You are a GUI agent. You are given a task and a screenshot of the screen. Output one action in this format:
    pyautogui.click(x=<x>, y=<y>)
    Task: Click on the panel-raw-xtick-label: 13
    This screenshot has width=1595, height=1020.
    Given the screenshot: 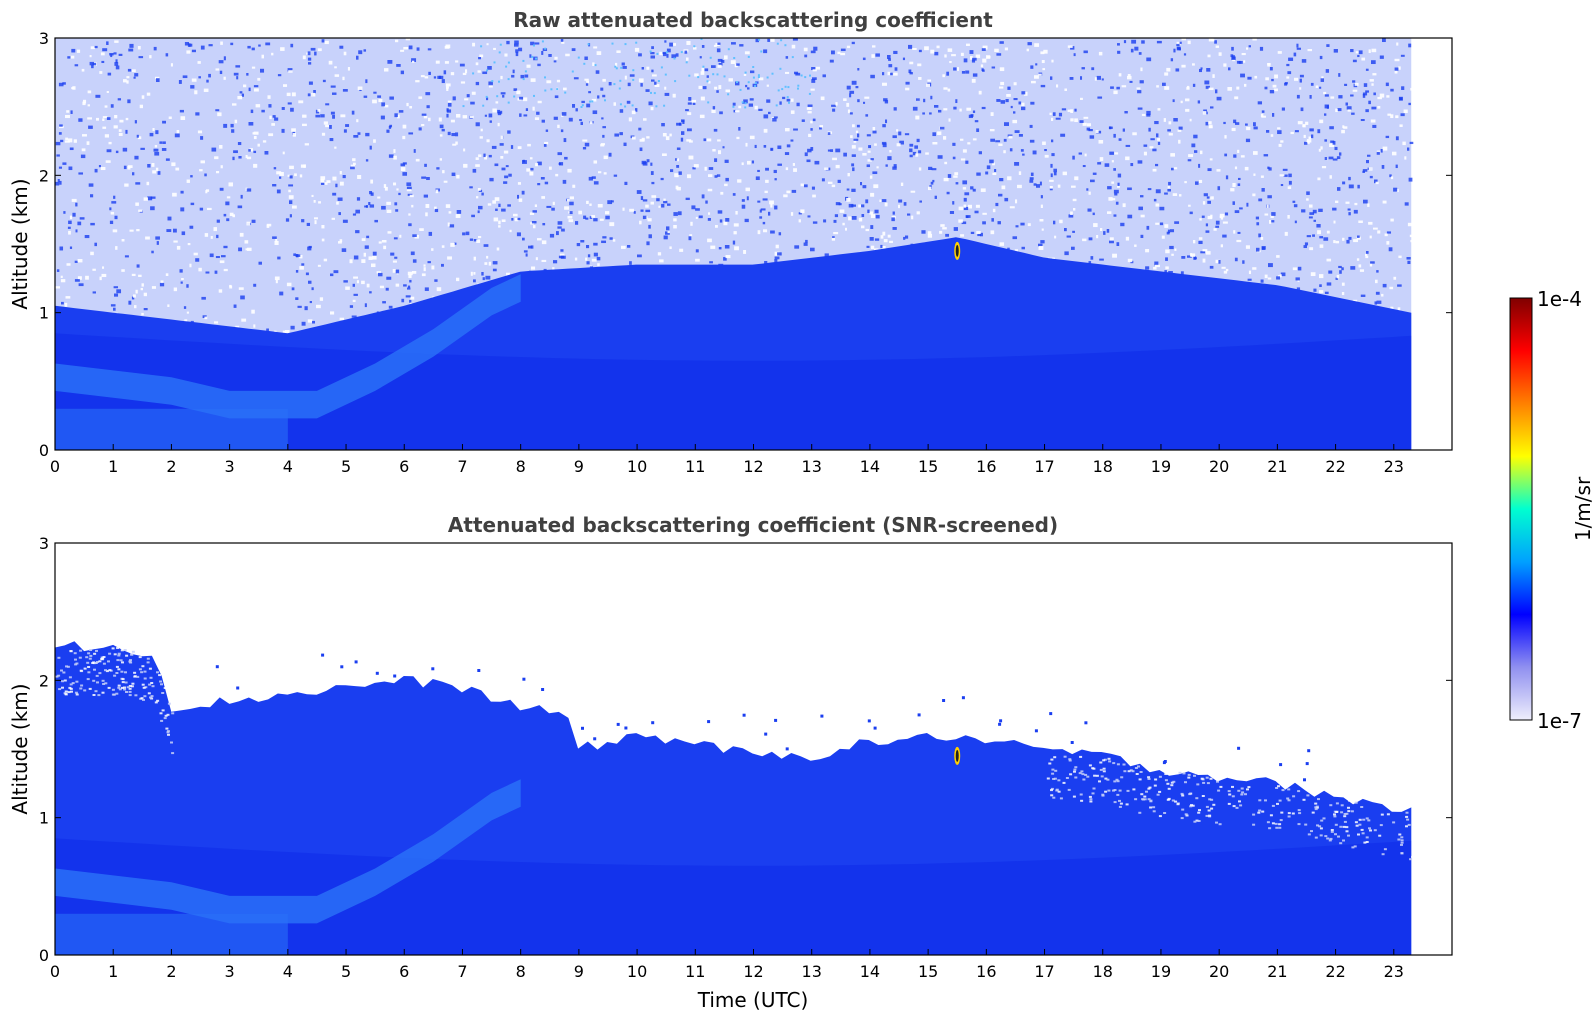 What is the action you would take?
    pyautogui.click(x=812, y=466)
    